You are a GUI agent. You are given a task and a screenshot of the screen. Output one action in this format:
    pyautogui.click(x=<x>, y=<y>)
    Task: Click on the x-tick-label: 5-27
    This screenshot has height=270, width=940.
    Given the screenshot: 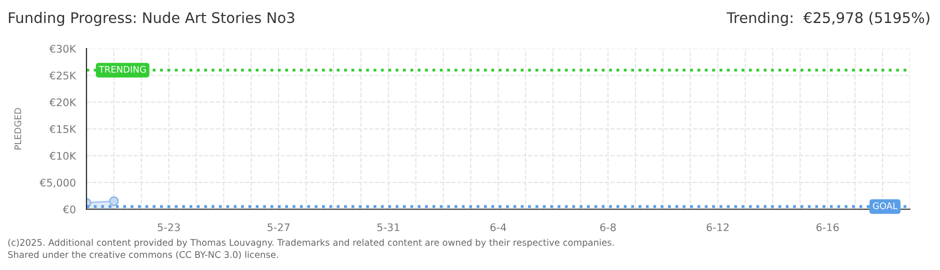 What is the action you would take?
    pyautogui.click(x=279, y=227)
    